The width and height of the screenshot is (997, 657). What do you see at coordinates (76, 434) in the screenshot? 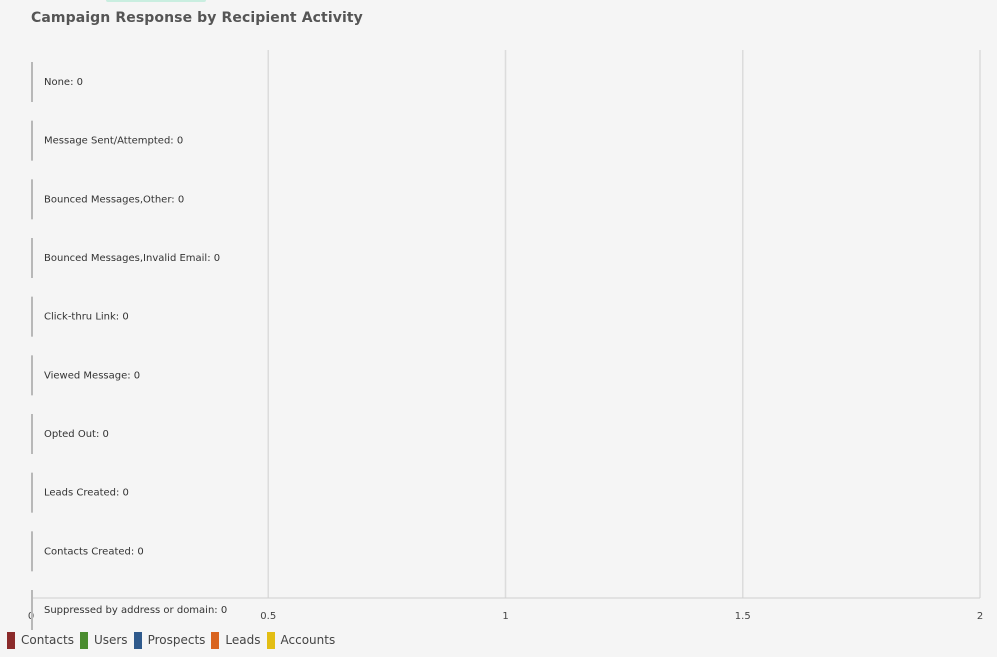
I see `bar-data-label: Opted Out: 0` at bounding box center [76, 434].